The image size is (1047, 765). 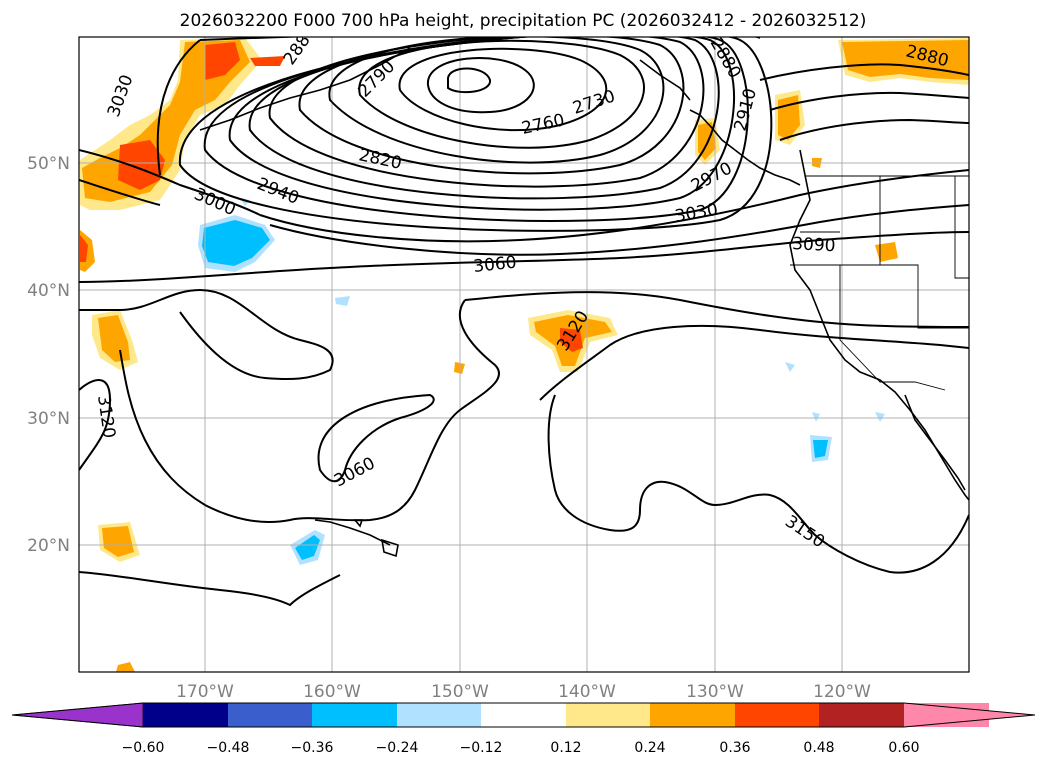 What do you see at coordinates (814, 245) in the screenshot?
I see `contour-label: 3090` at bounding box center [814, 245].